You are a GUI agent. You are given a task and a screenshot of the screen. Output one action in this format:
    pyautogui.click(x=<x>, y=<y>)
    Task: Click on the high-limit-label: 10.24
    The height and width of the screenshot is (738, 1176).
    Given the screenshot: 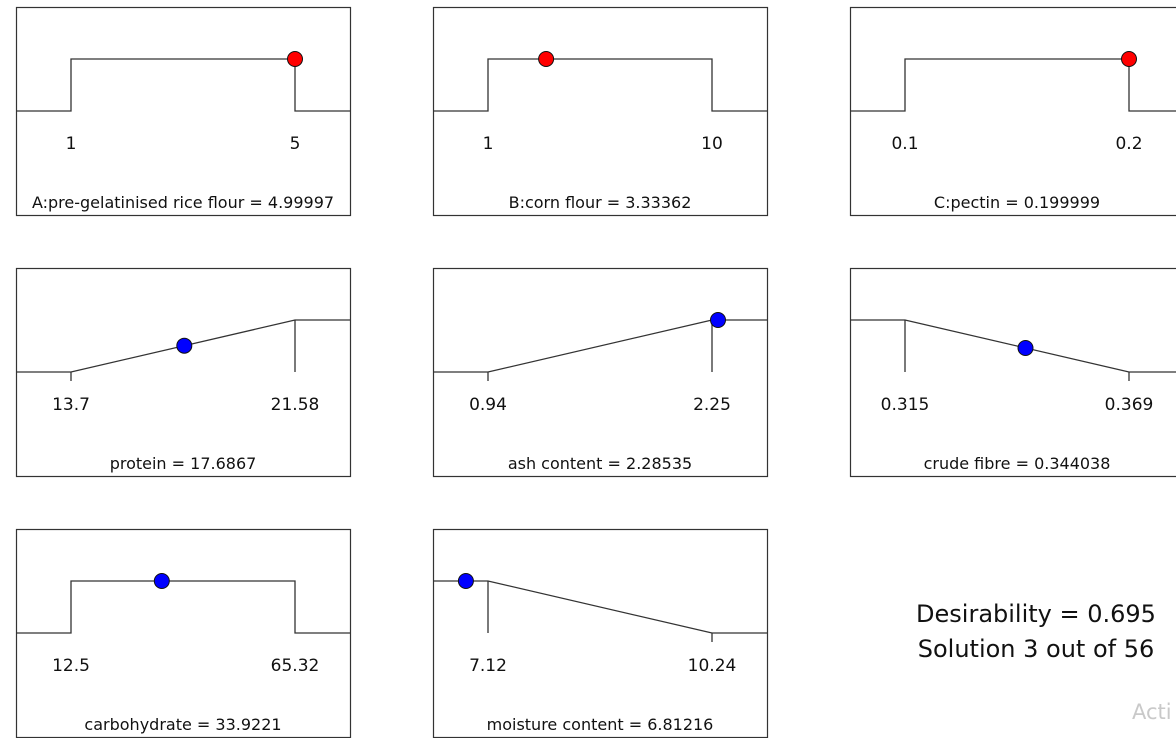 What is the action you would take?
    pyautogui.click(x=712, y=666)
    